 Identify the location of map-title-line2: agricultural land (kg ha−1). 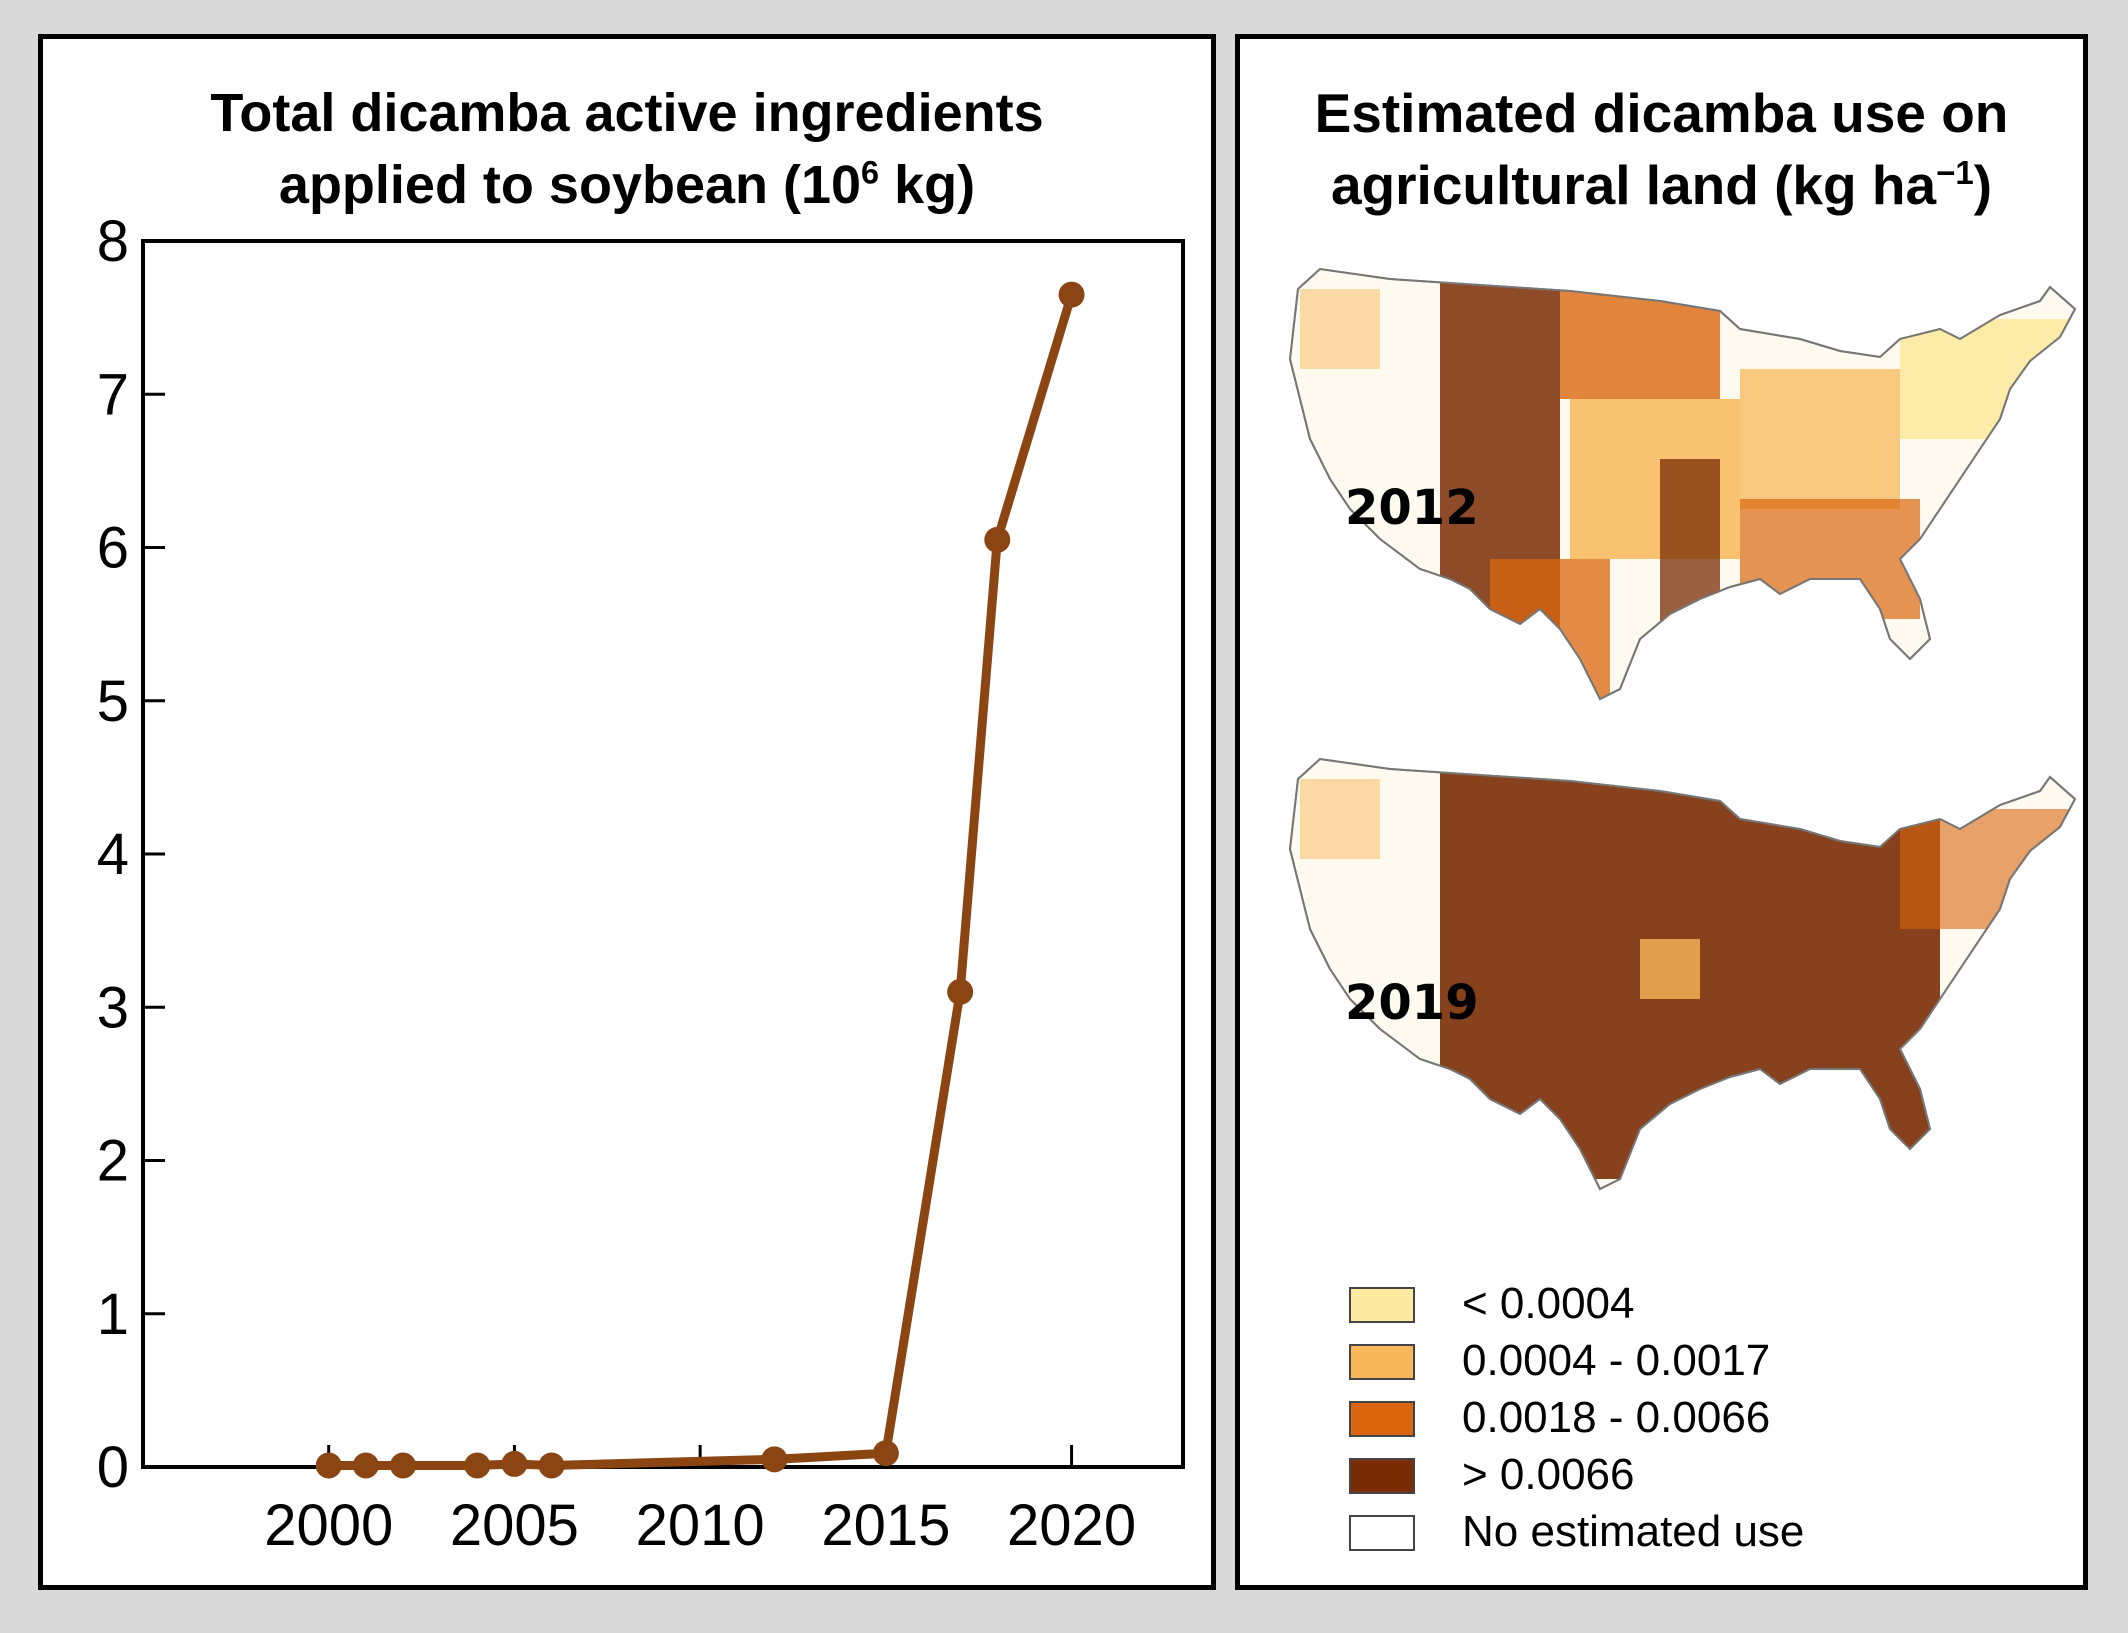
(1661, 185).